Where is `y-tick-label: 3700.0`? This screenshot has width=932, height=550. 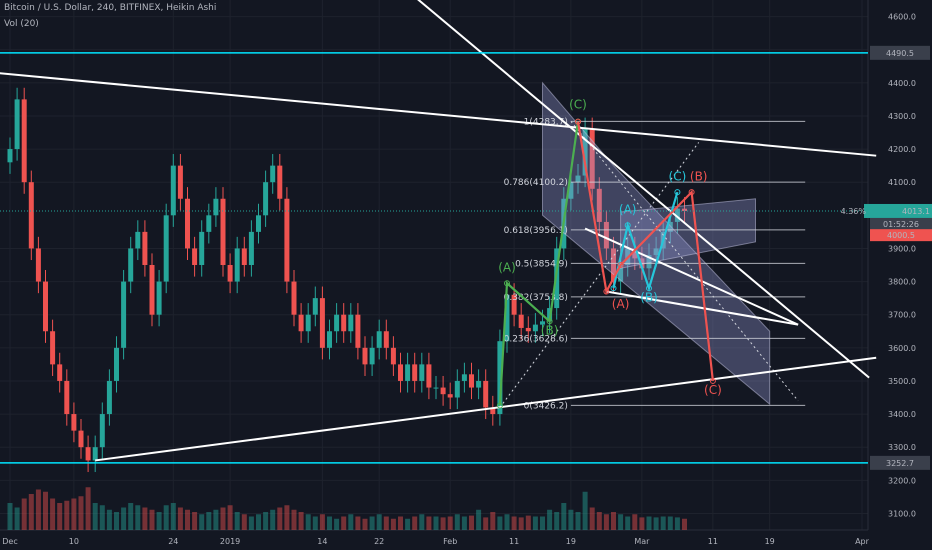
y-tick-label: 3700.0 is located at coordinates (902, 315).